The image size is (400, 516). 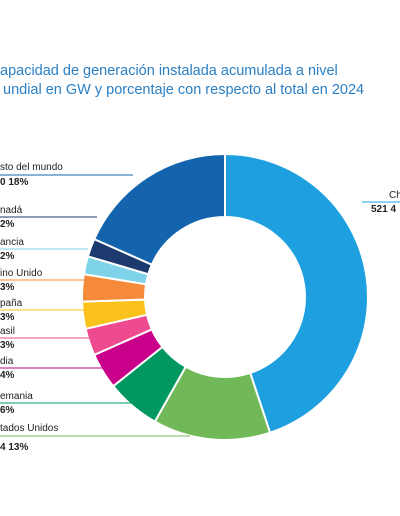 What do you see at coordinates (11, 303) in the screenshot?
I see `slice-label-5: paña` at bounding box center [11, 303].